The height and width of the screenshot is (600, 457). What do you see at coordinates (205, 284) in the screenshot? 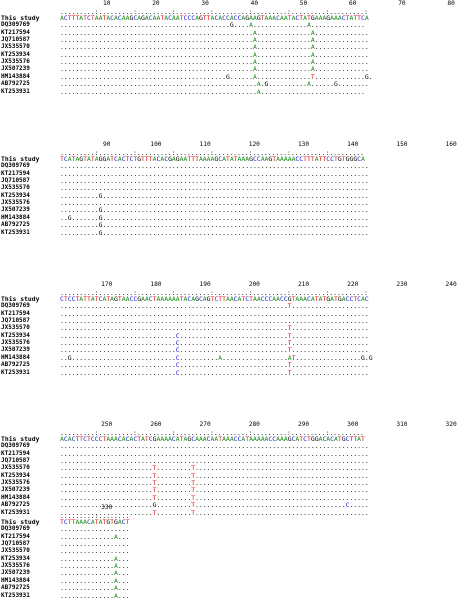
I see `position-tick-label: 190` at bounding box center [205, 284].